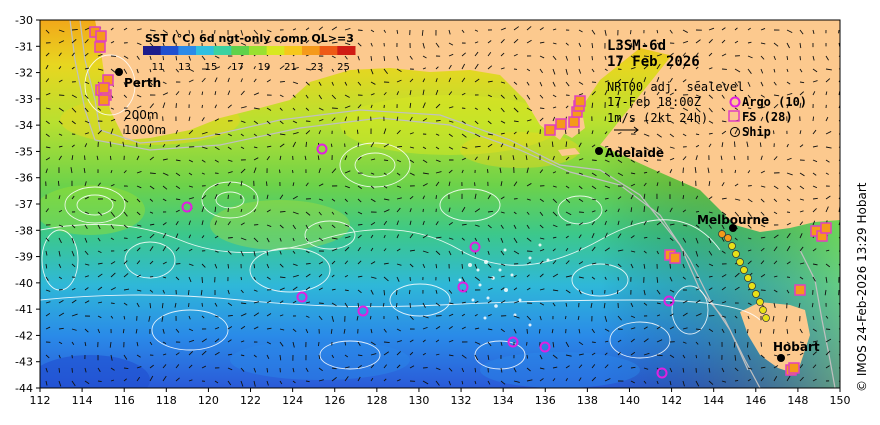 This screenshot has width=880, height=425. What do you see at coordinates (158, 67) in the screenshot?
I see `colorbar-tick-label: 11` at bounding box center [158, 67].